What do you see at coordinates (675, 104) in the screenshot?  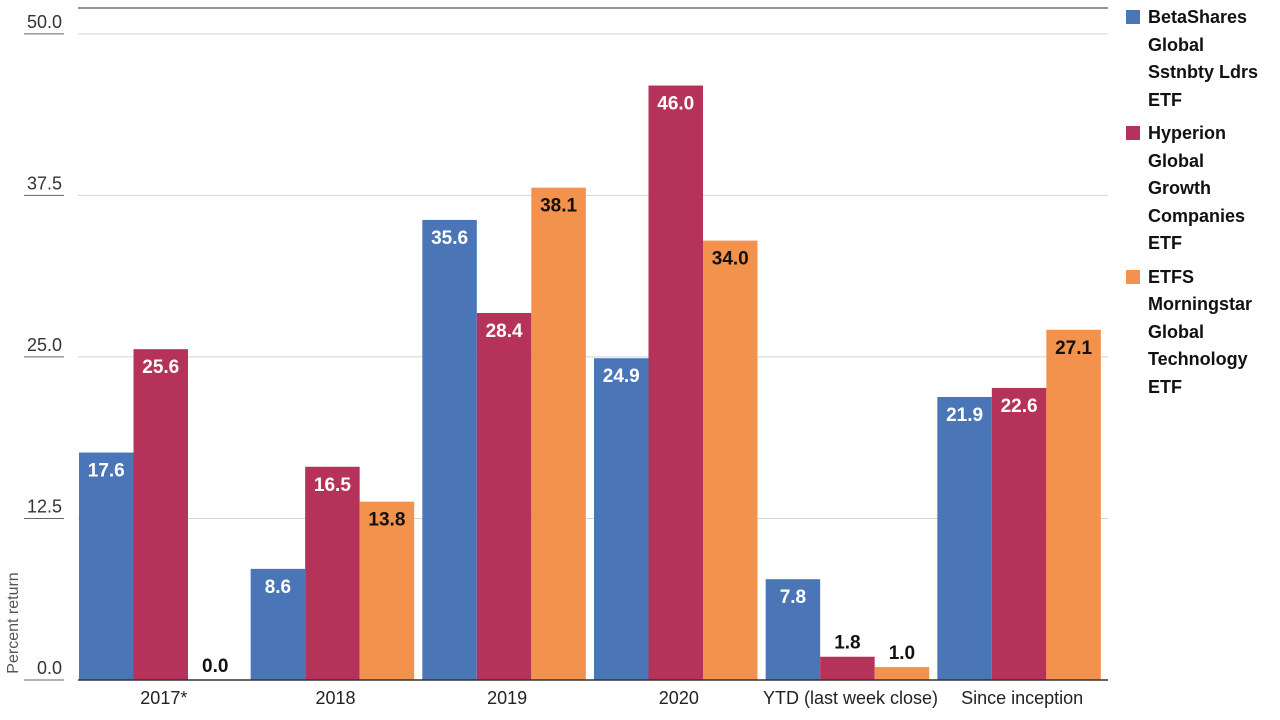 I see `bar-value-label: 46.0` at bounding box center [675, 104].